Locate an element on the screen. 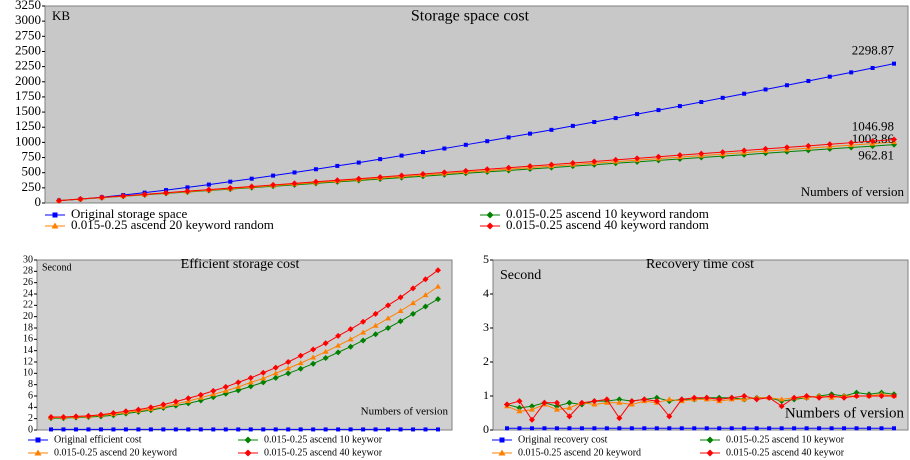  y-tick-label: 2 is located at coordinates (30, 418).